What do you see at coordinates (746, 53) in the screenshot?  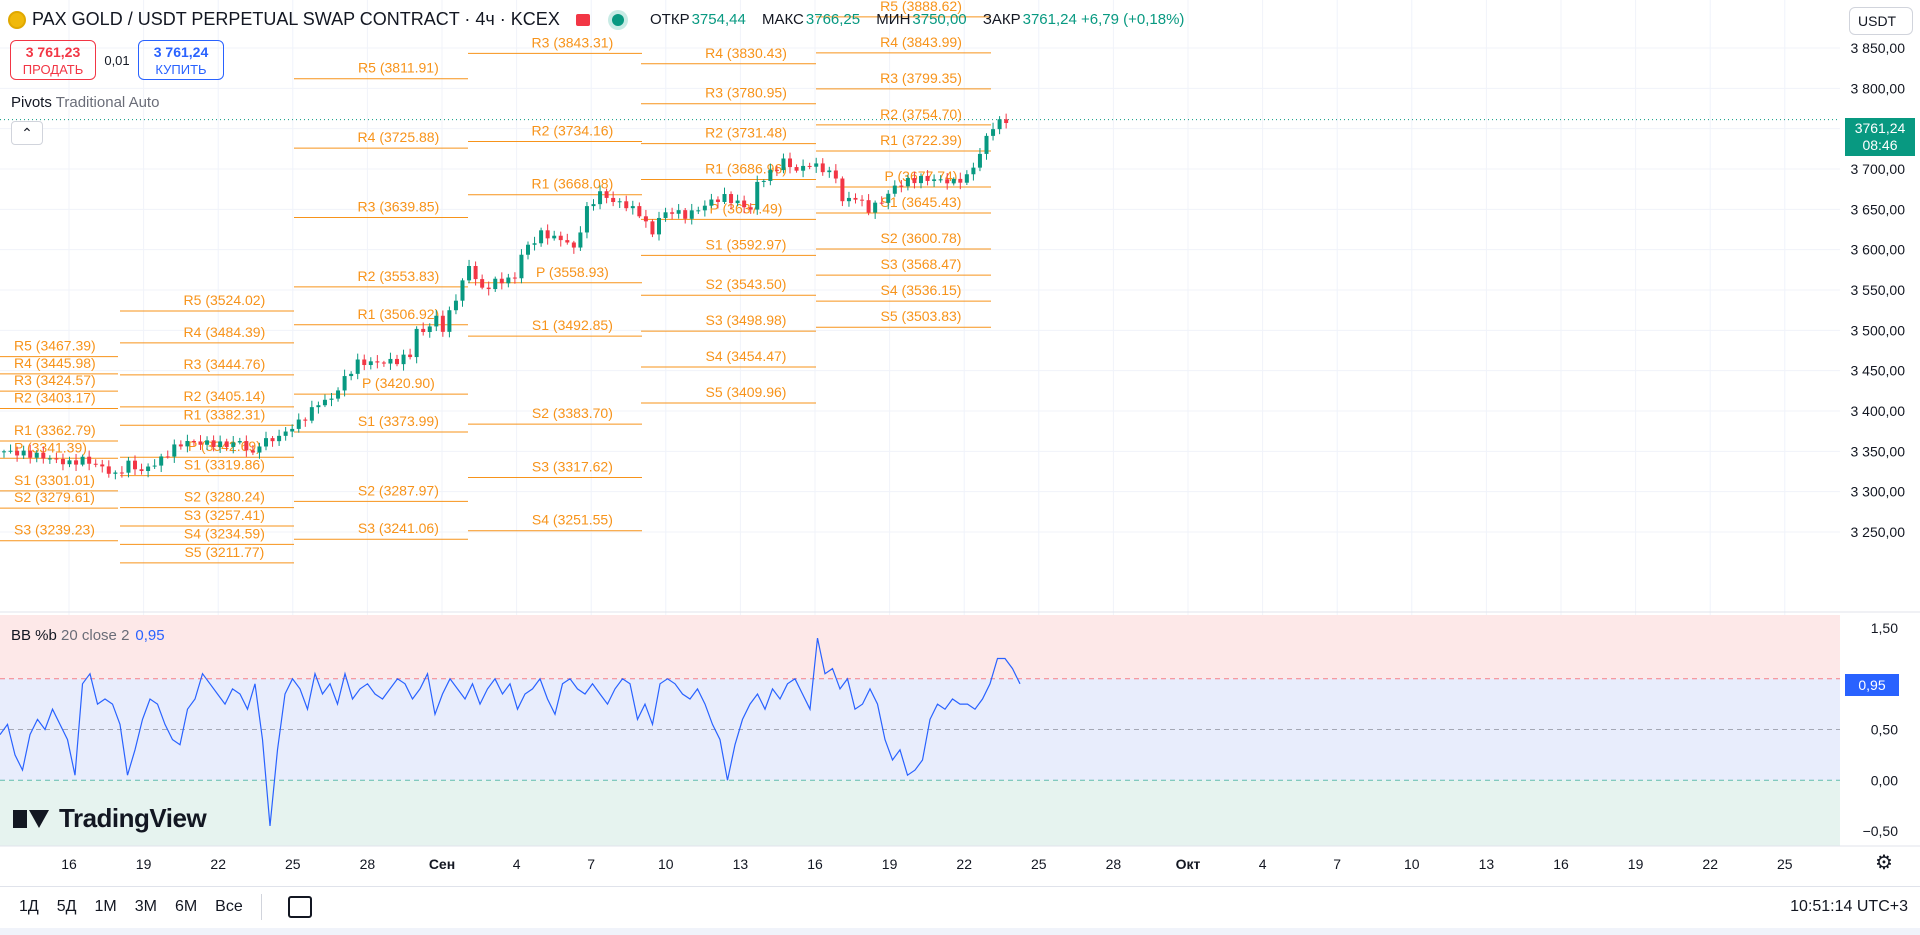 I see `pivot-label: R4 (3830.43)` at bounding box center [746, 53].